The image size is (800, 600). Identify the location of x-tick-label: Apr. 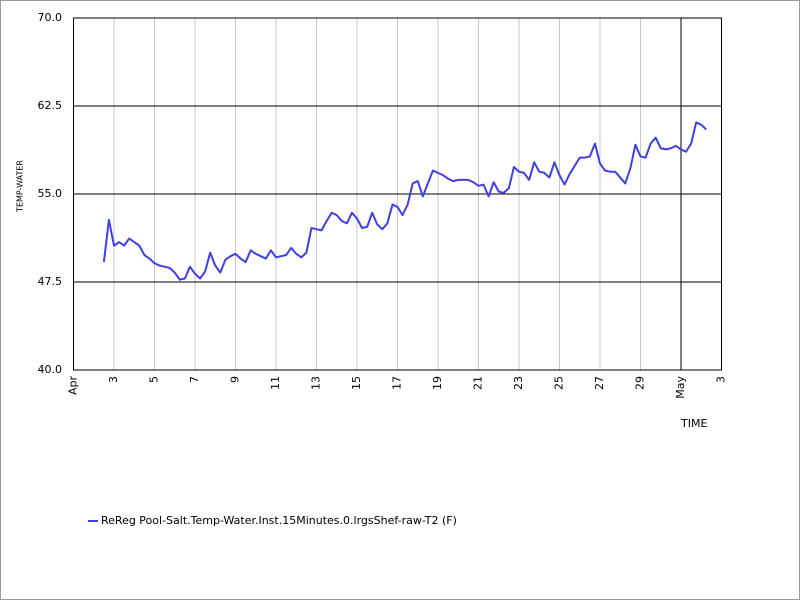
(73, 386).